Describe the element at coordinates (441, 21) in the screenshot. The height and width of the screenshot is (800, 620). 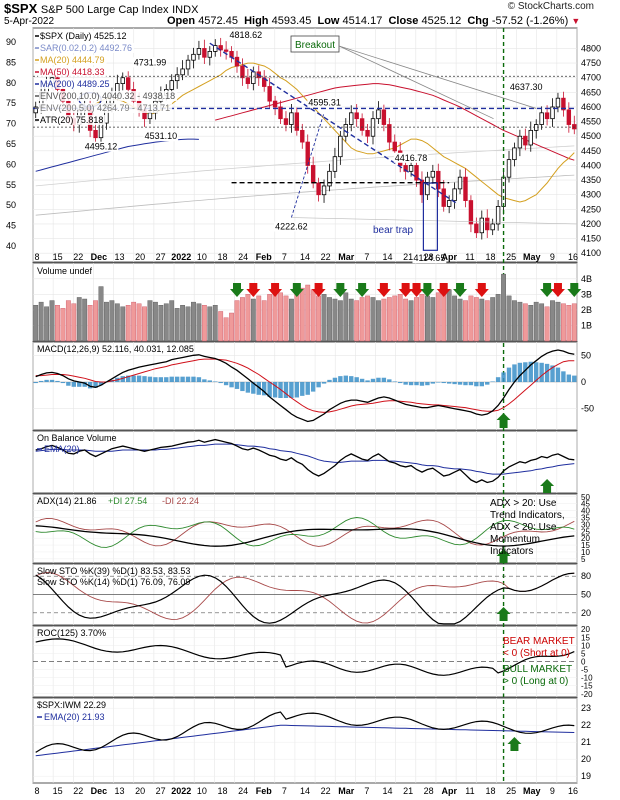
I see `close-value: 4525.12` at that location.